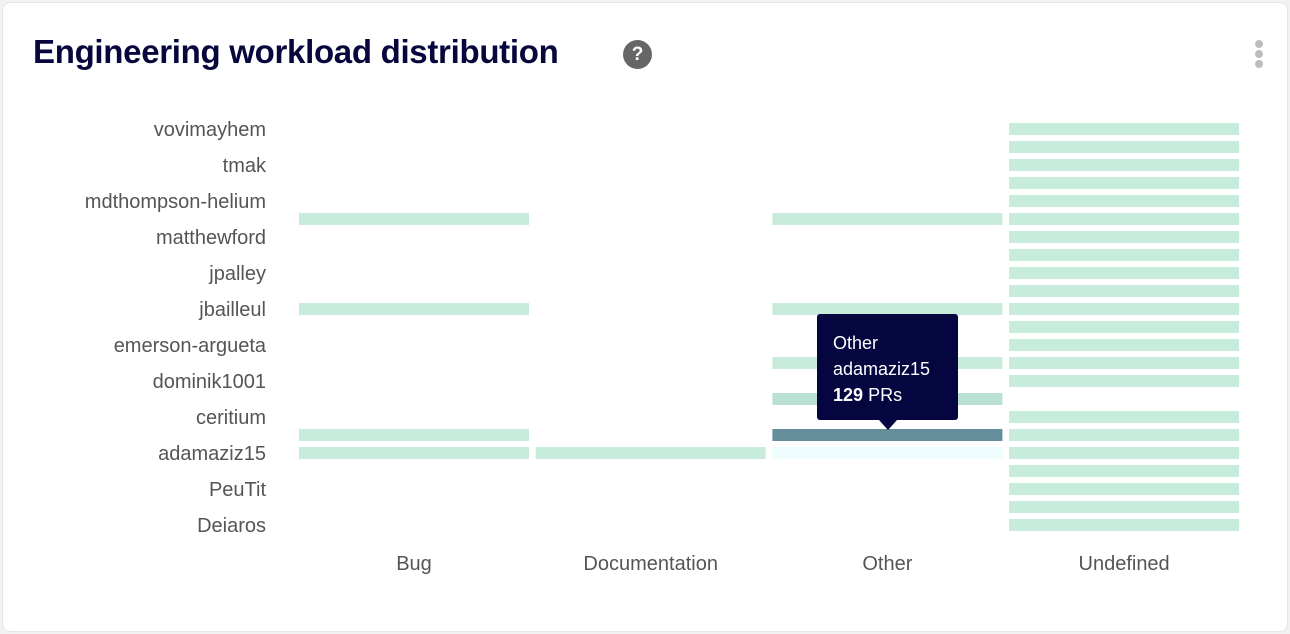 The height and width of the screenshot is (634, 1290). Describe the element at coordinates (209, 130) in the screenshot. I see `row-label: vovimayhem` at that location.